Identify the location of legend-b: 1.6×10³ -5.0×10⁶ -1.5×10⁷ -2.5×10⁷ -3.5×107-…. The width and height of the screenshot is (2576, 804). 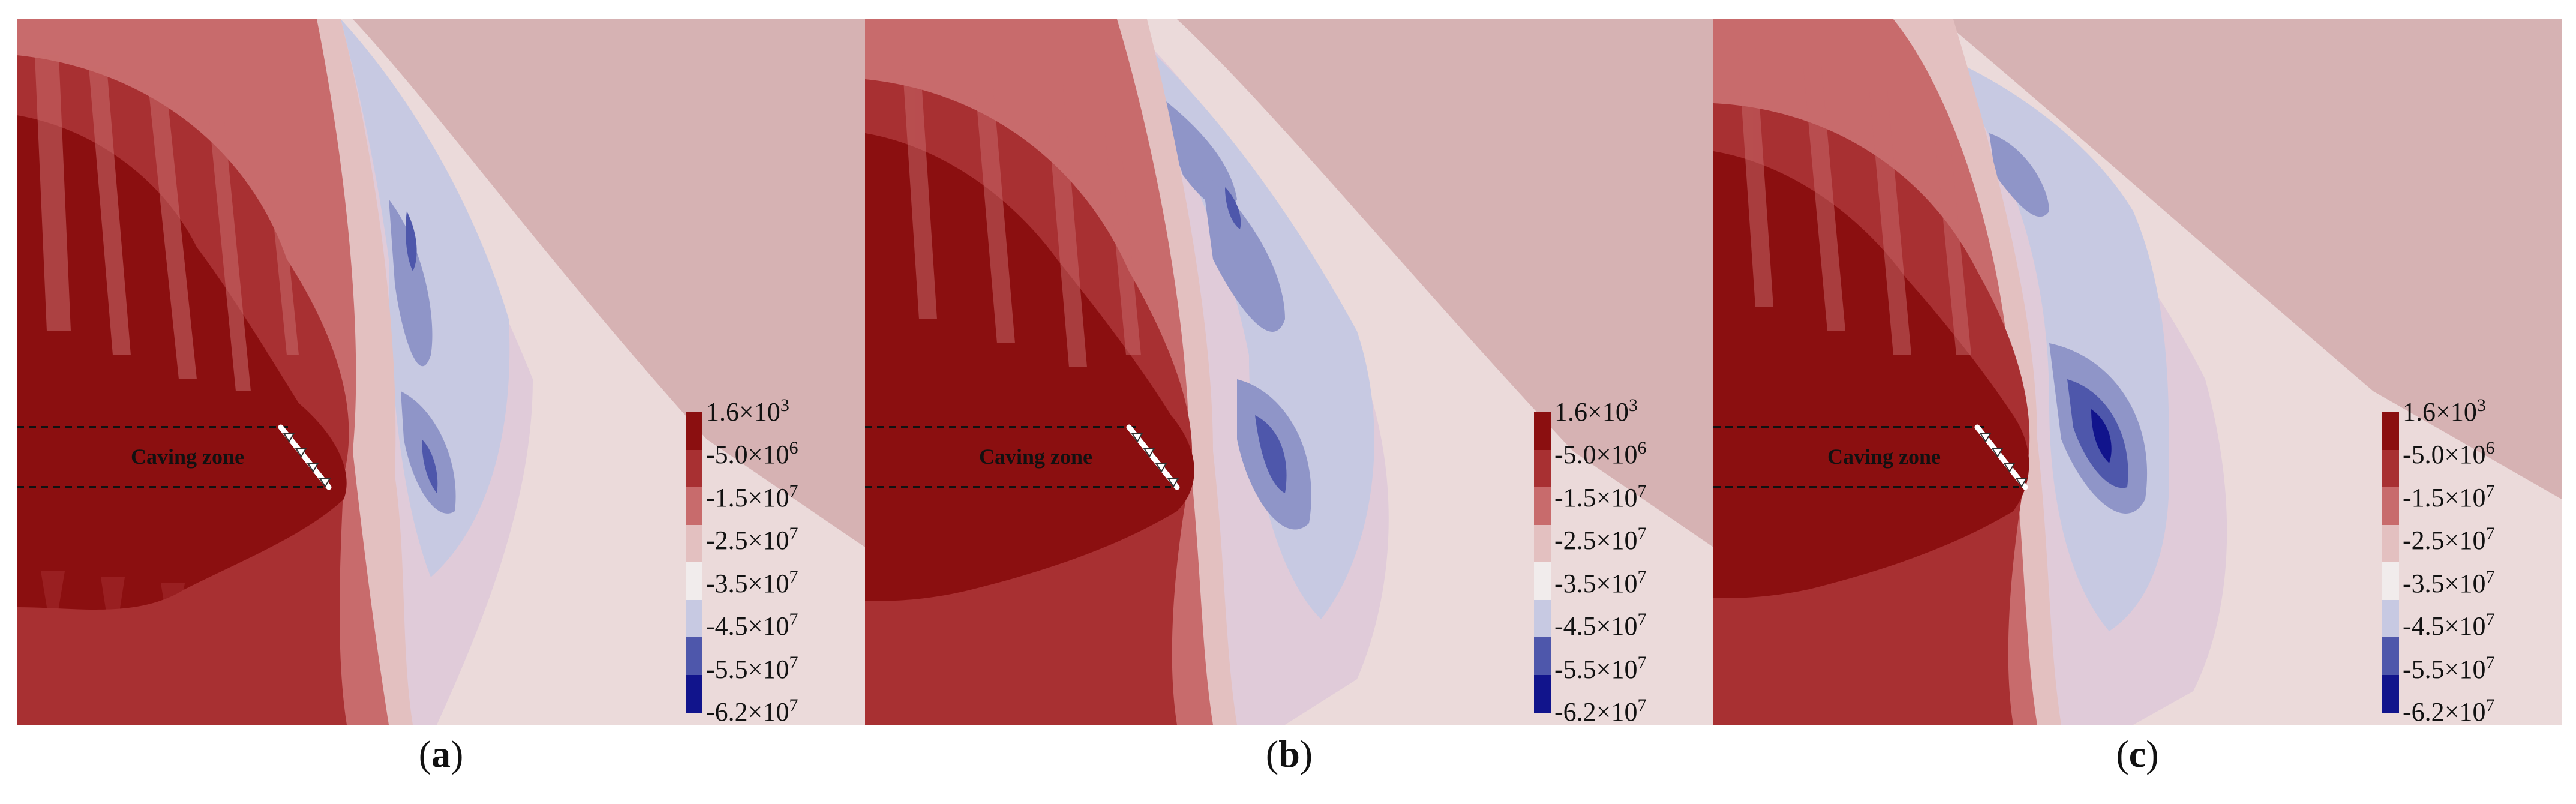
(1621, 558).